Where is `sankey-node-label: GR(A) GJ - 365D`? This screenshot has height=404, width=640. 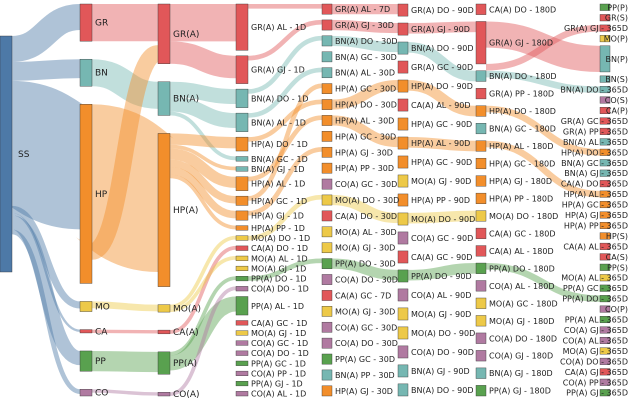 sankey-node-label: GR(A) GJ - 365D is located at coordinates (596, 28).